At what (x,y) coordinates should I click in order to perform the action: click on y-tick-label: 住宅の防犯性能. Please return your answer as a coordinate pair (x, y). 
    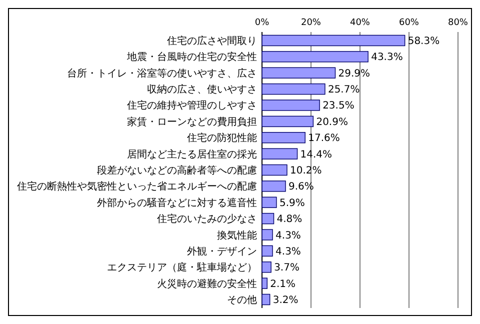
    Looking at the image, I should click on (222, 138).